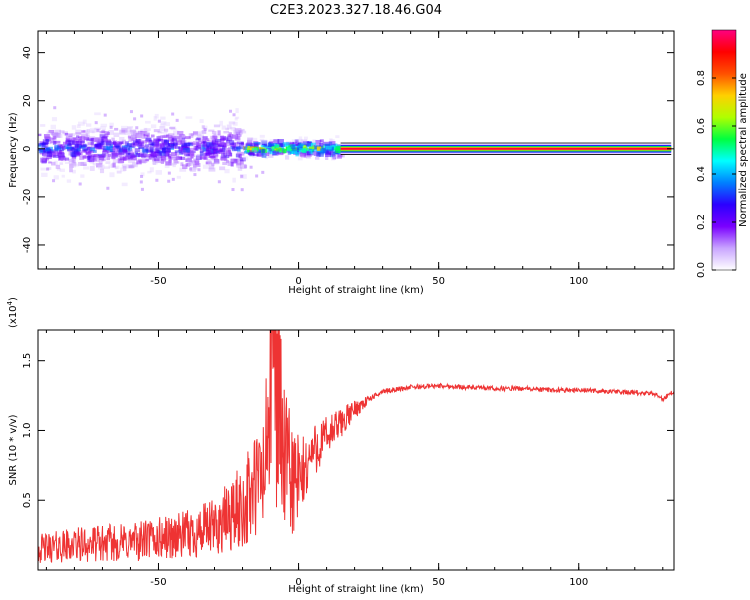 Image resolution: width=750 pixels, height=600 pixels. What do you see at coordinates (27, 197) in the screenshot?
I see `y-tick-label: -20` at bounding box center [27, 197].